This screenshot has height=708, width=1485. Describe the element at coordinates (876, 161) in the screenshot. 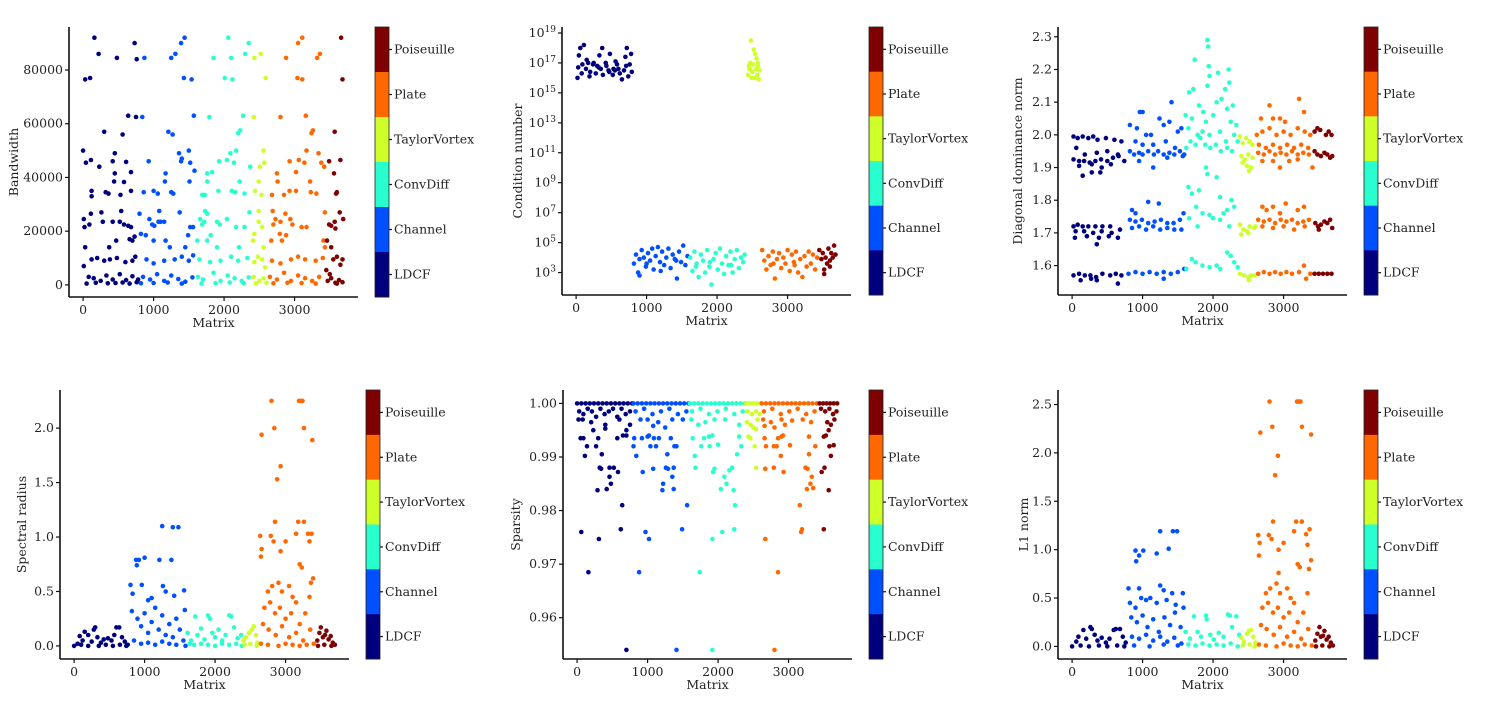

I see `colorbar-outline` at that location.